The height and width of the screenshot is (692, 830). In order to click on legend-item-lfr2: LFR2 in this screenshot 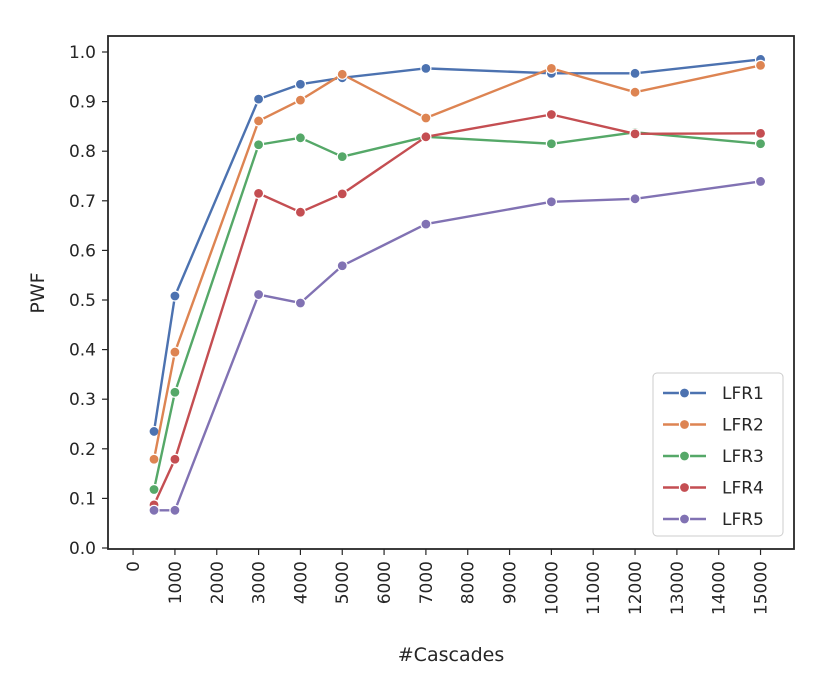, I will do `click(713, 426)`.